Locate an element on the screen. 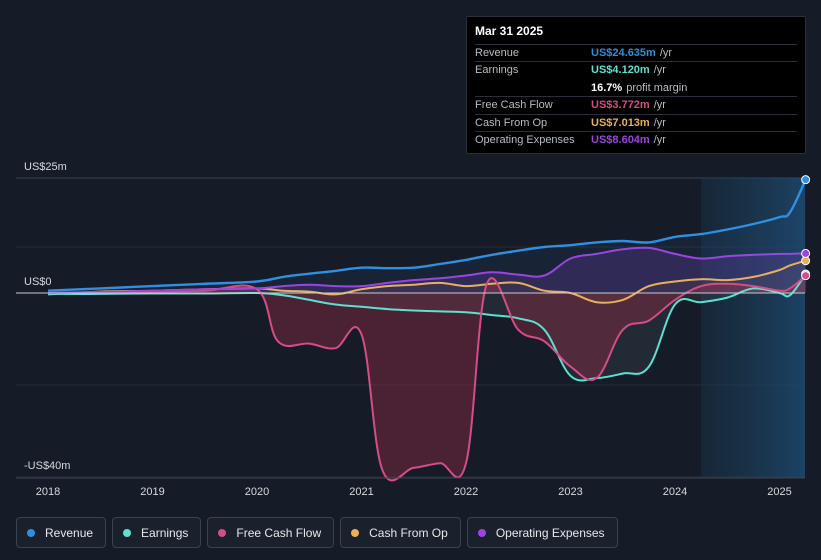 This screenshot has height=560, width=821. tooltip-margin-value: 16.7% is located at coordinates (607, 87).